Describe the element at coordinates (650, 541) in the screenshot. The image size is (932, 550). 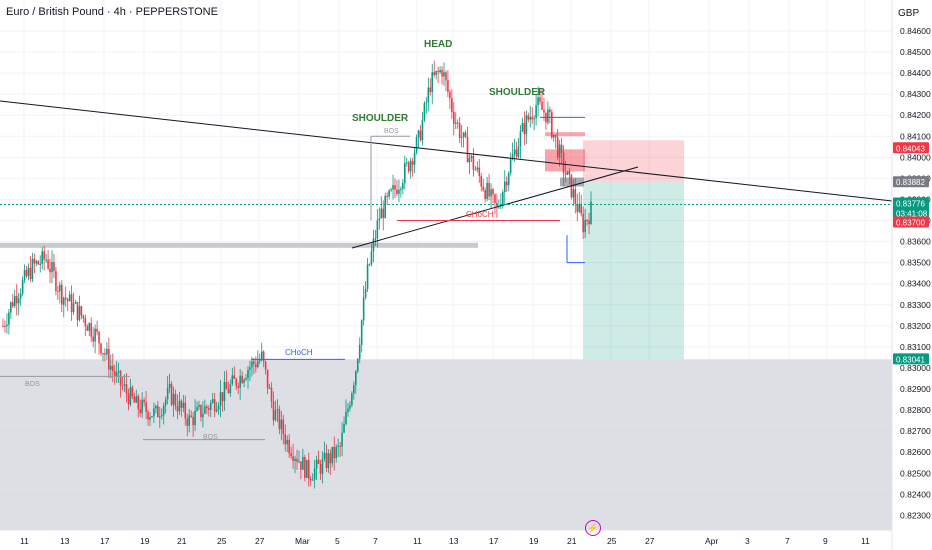
I see `x-tick-label: 27` at that location.